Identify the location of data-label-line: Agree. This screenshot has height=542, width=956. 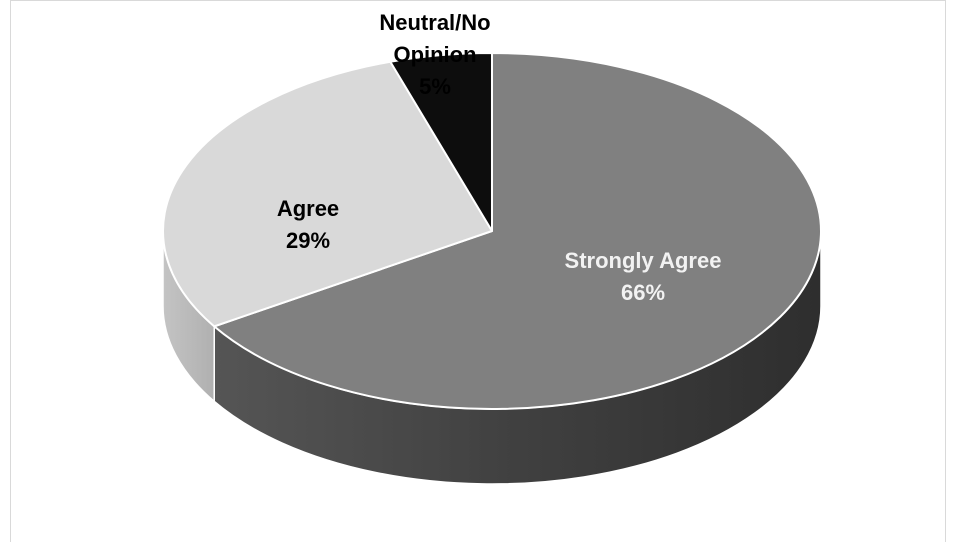
(308, 208).